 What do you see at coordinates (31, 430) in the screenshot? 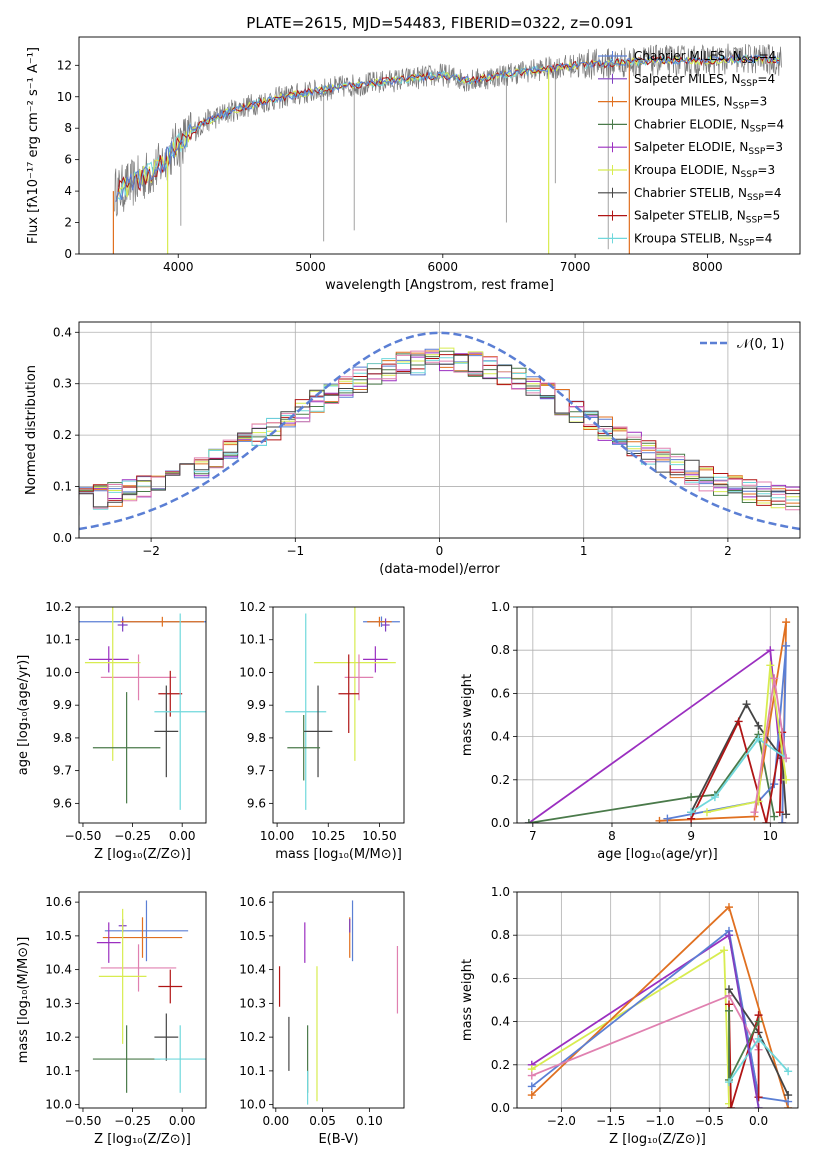
I see `y-axis-label: Normed distribution` at bounding box center [31, 430].